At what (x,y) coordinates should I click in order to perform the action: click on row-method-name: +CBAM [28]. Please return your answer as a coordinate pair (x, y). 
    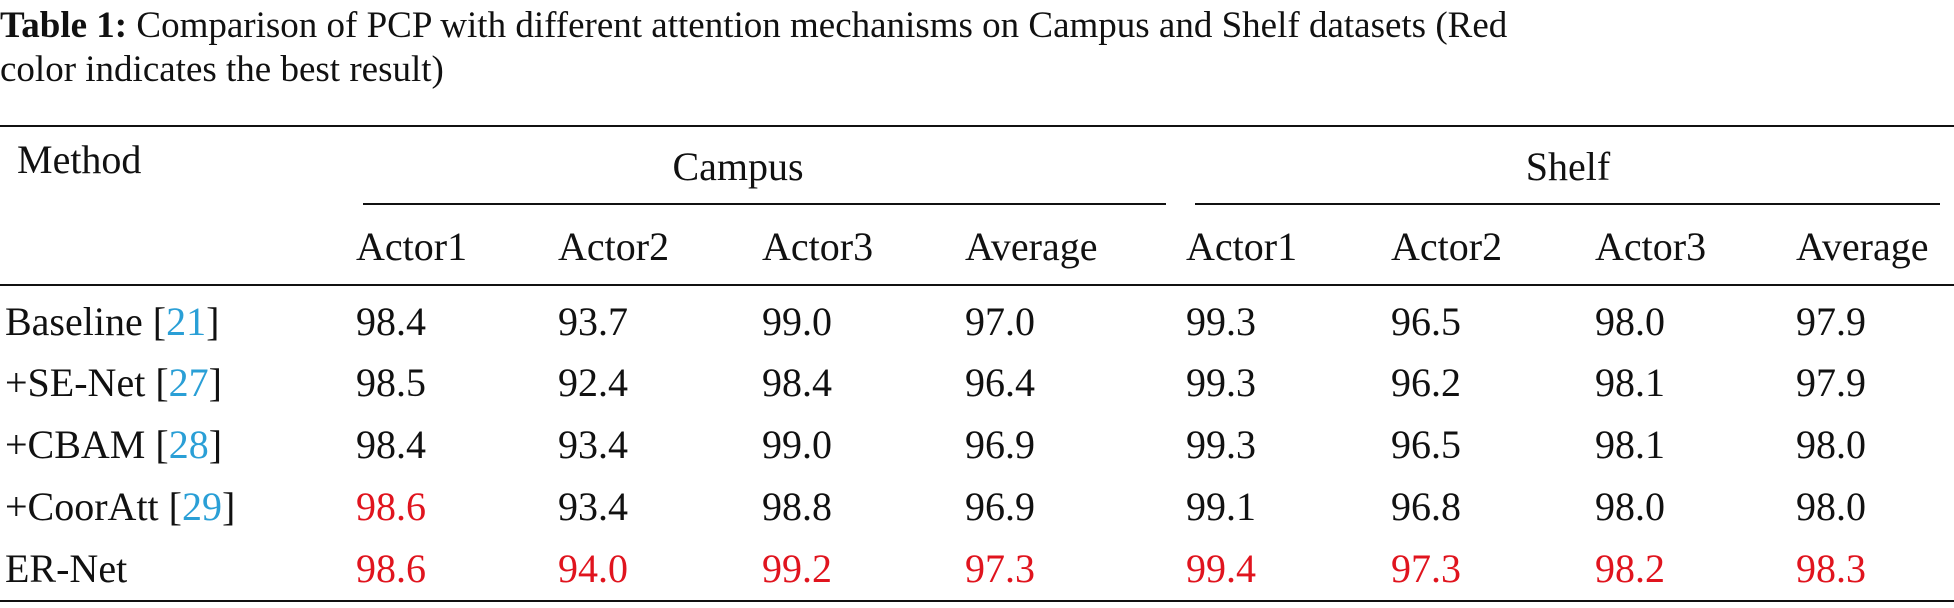
    Looking at the image, I should click on (114, 444).